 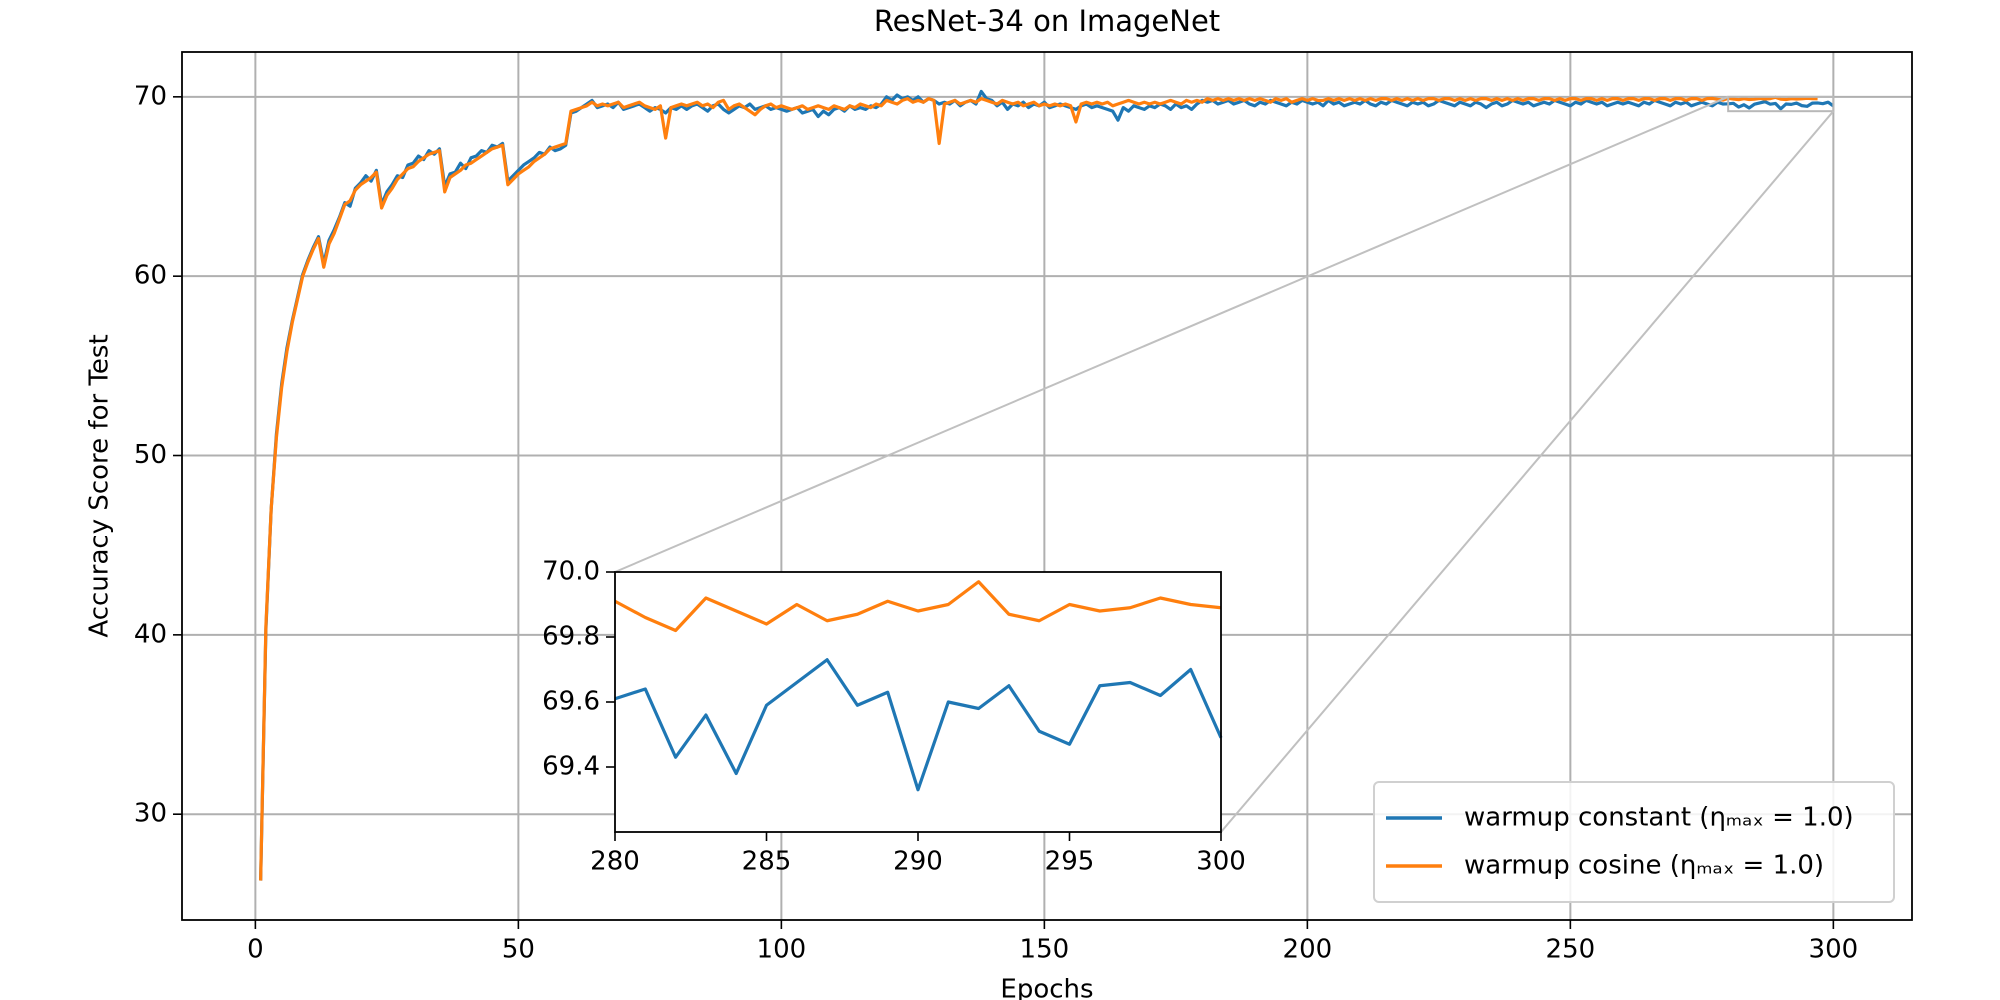 I want to click on y-tick-label: 70, so click(x=150, y=96).